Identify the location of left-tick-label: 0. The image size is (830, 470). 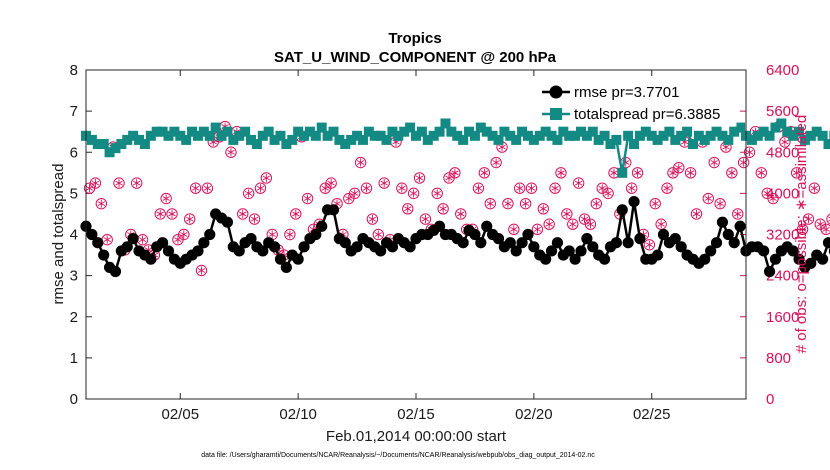
(74, 399).